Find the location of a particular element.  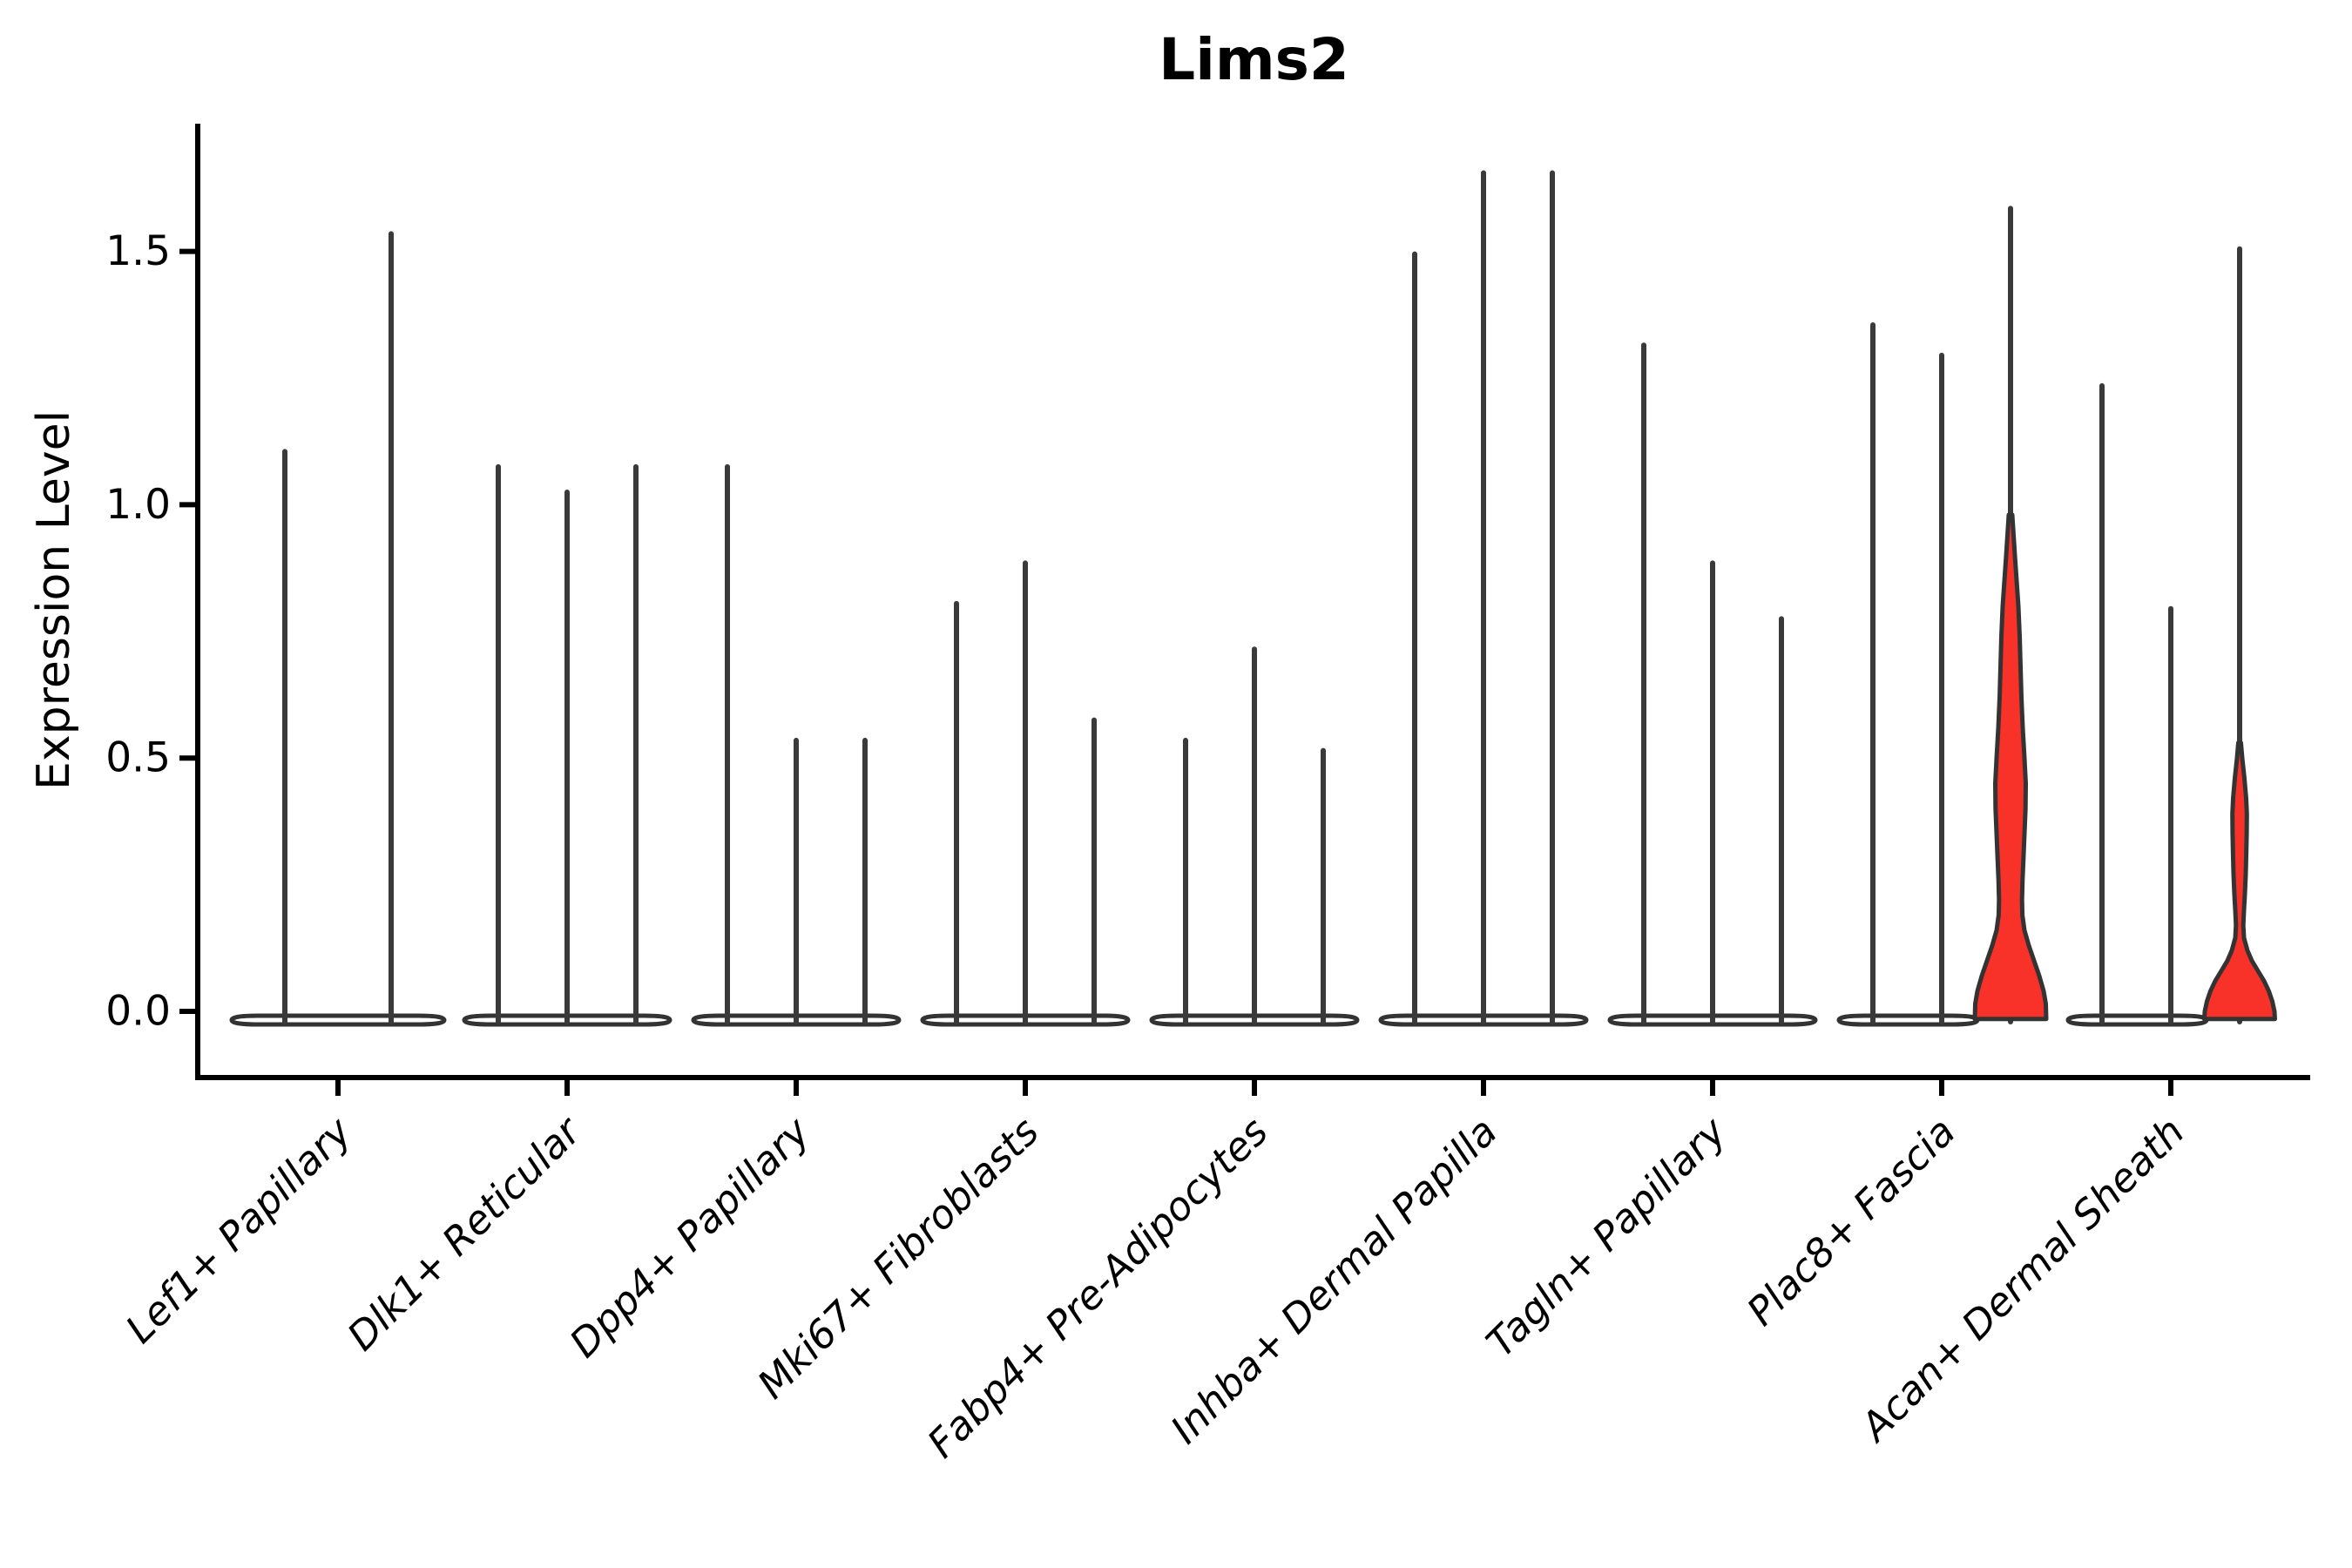

x-category-label: Dlk1+ Reticular is located at coordinates (465, 1233).